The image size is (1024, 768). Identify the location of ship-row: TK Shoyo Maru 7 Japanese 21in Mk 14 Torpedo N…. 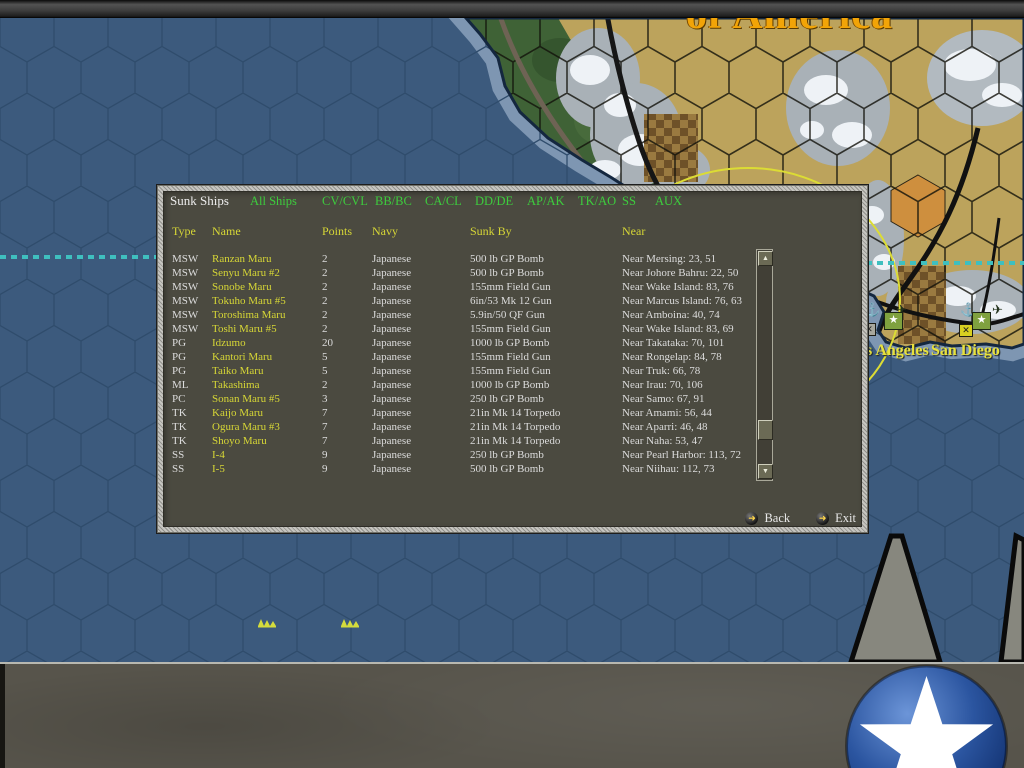
(512, 441).